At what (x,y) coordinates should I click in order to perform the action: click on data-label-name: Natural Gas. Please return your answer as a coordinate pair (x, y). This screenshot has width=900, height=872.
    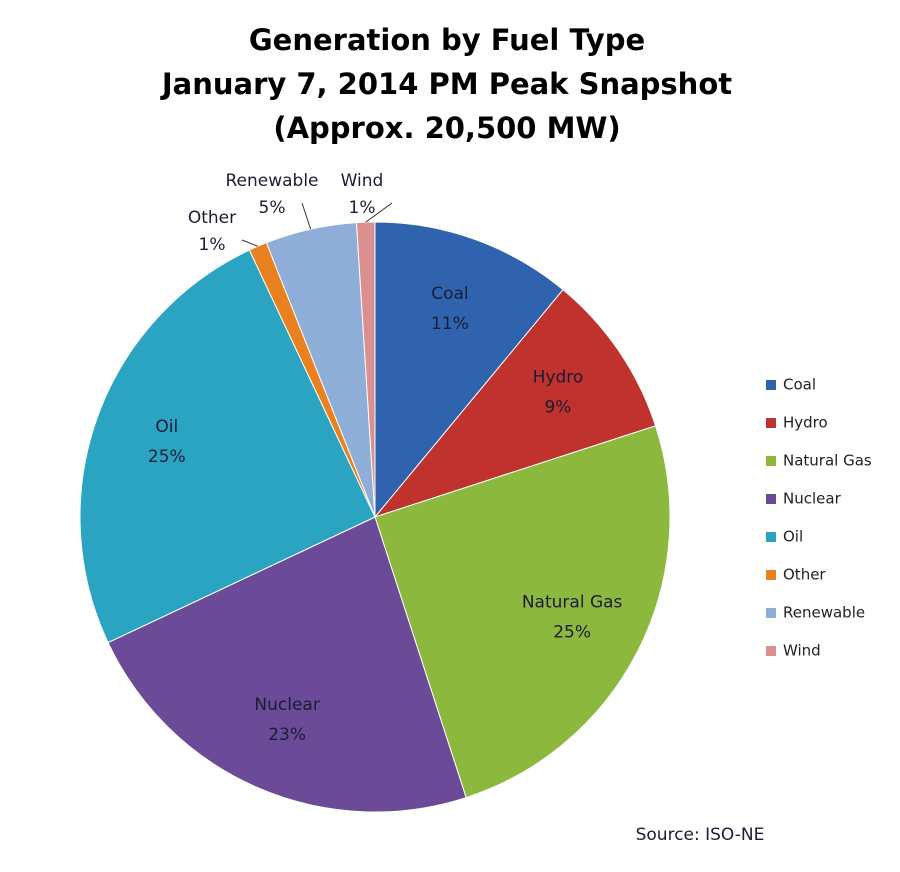
    Looking at the image, I should click on (572, 602).